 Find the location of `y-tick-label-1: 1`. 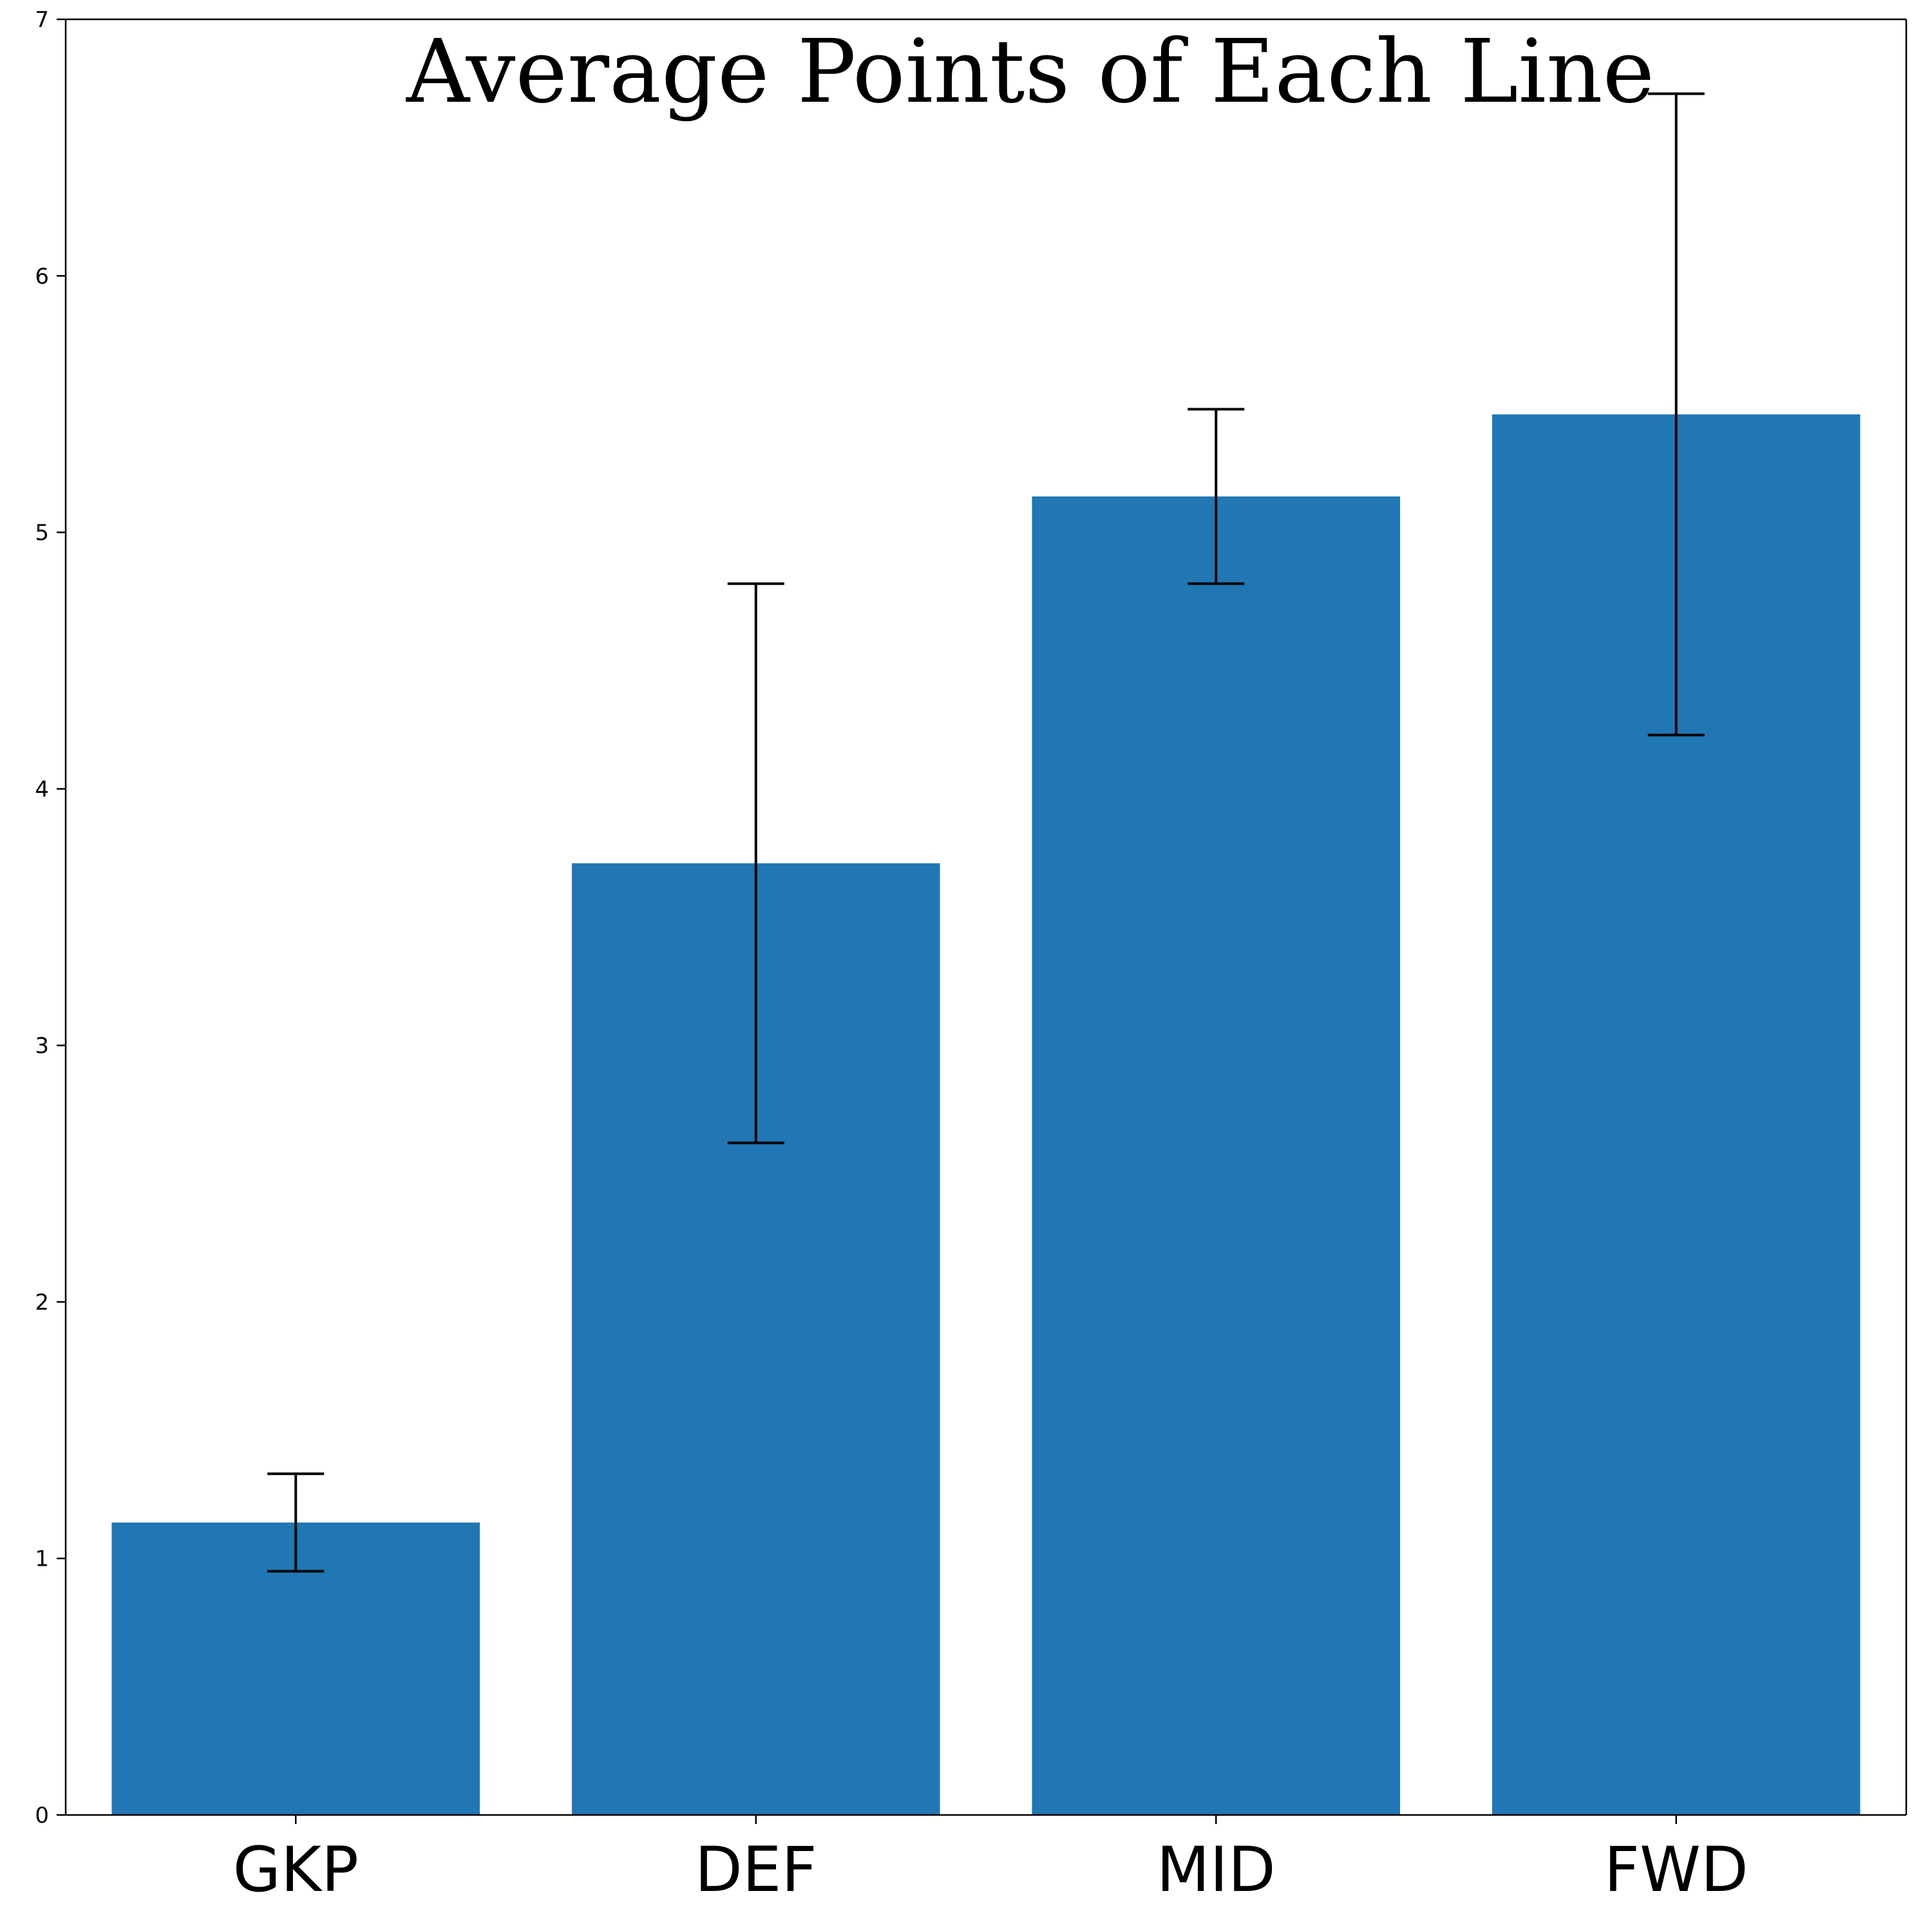

y-tick-label-1: 1 is located at coordinates (42, 1559).